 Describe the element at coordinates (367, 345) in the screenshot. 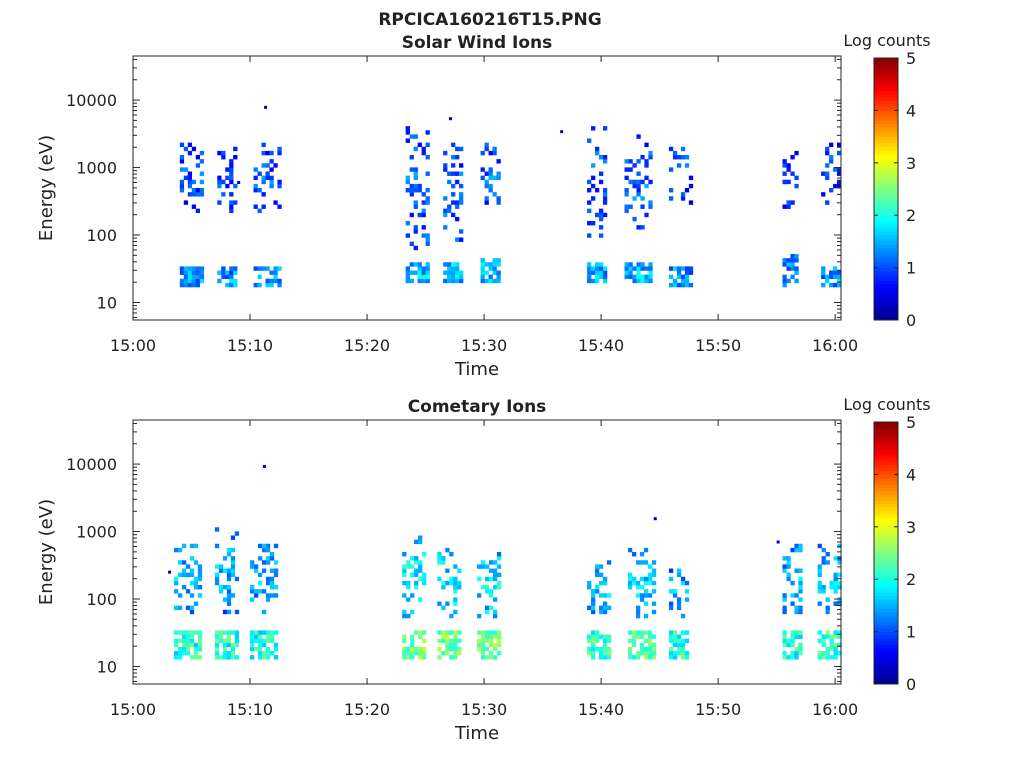

I see `x-tick-label: 15:20` at that location.